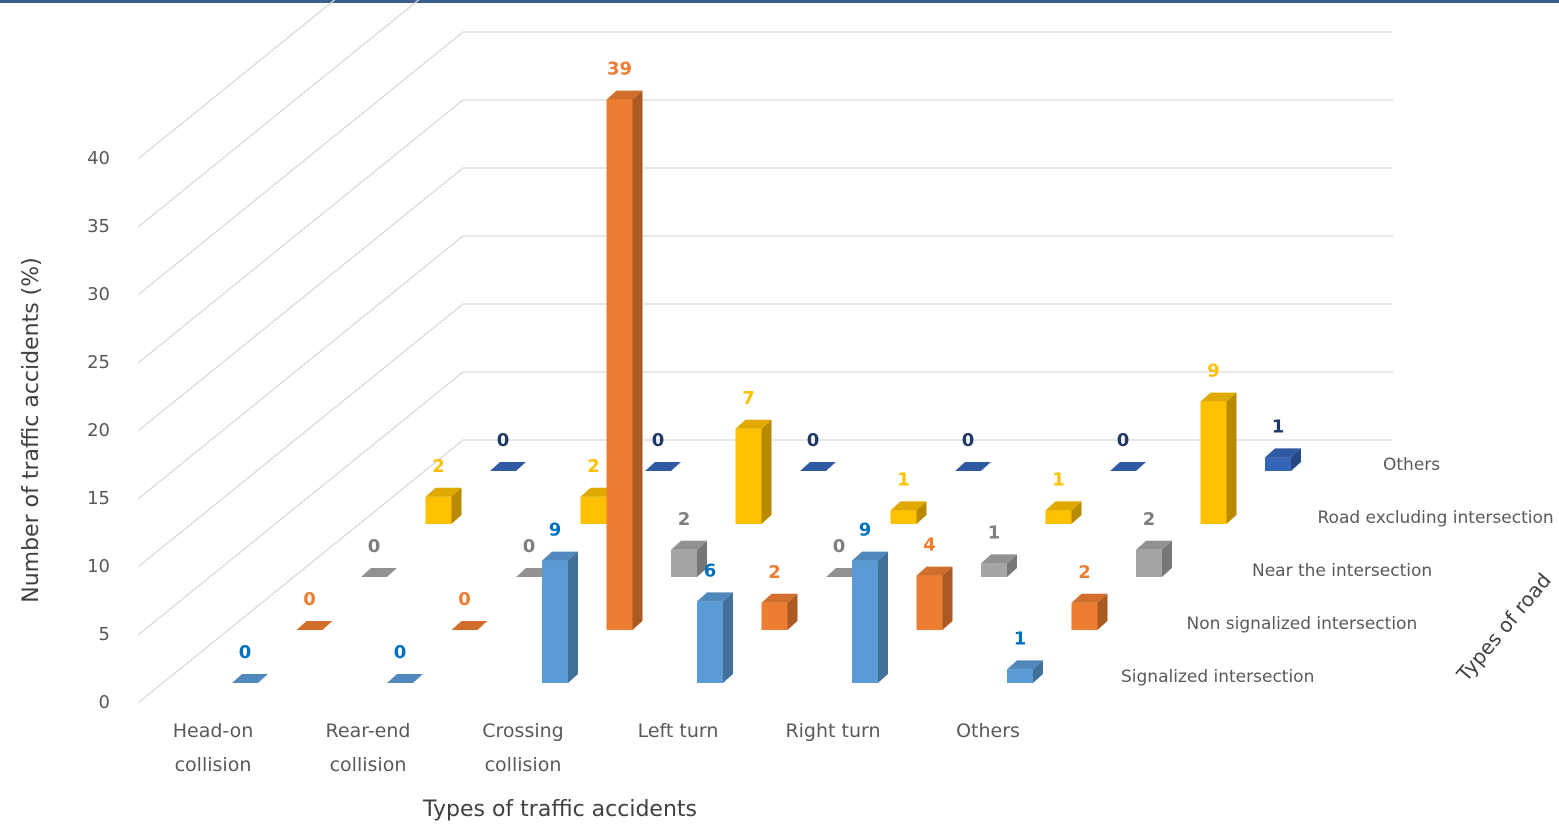  What do you see at coordinates (710, 570) in the screenshot?
I see `data-label: 6` at bounding box center [710, 570].